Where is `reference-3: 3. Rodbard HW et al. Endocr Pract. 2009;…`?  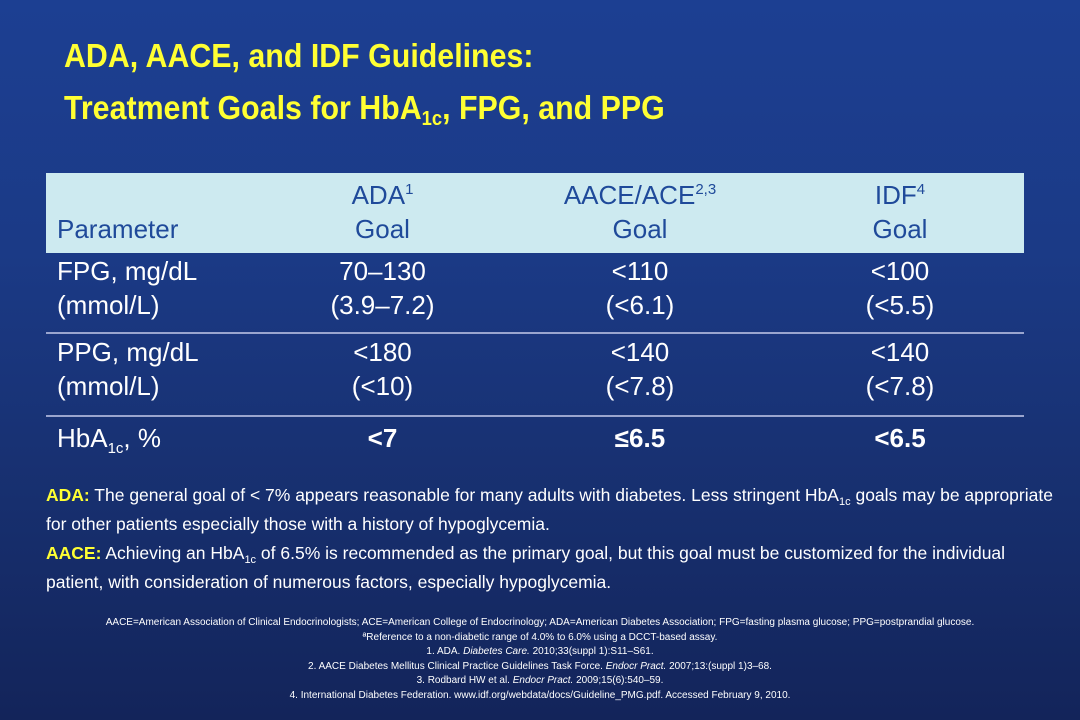 reference-3: 3. Rodbard HW et al. Endocr Pract. 2009;… is located at coordinates (540, 680).